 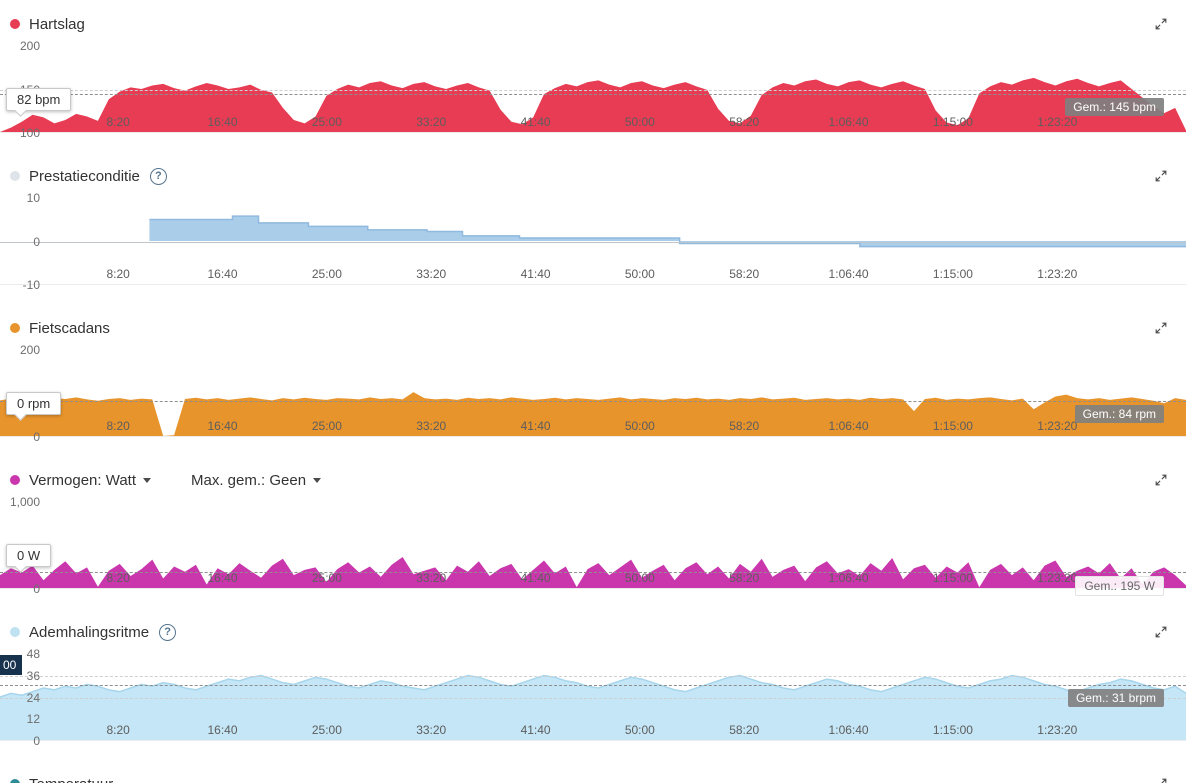 I want to click on heart-rate-header: Hartslag, so click(x=593, y=18).